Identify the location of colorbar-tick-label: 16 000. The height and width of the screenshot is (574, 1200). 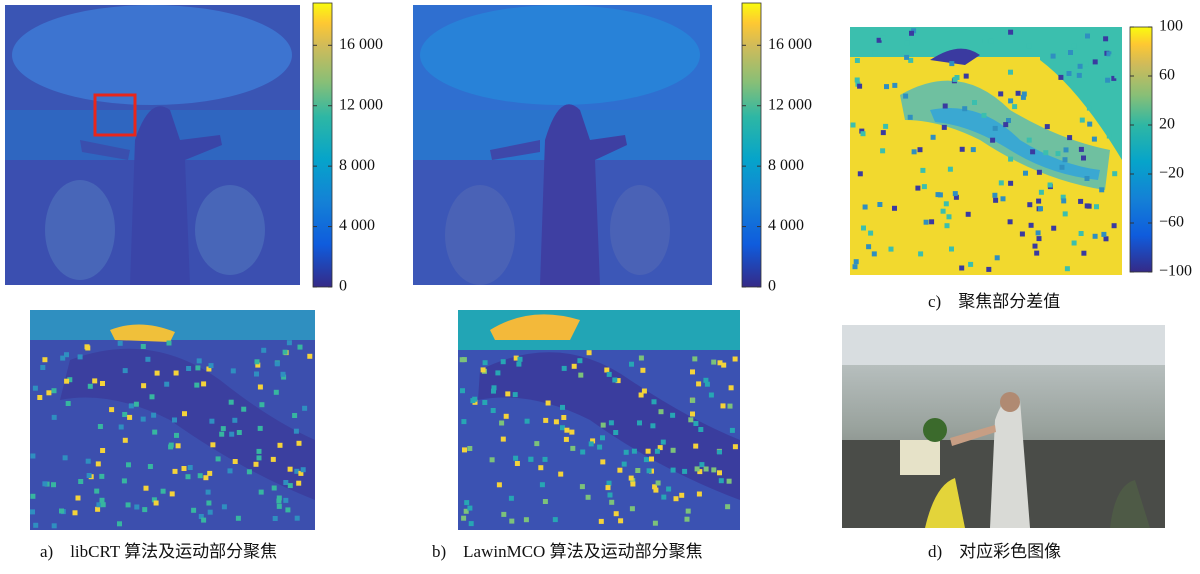
(790, 44).